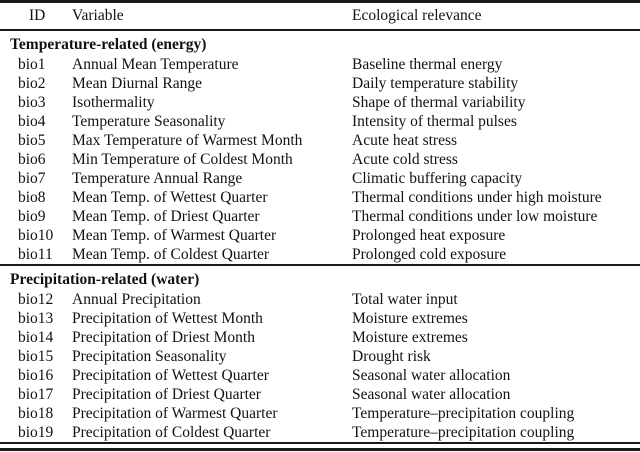 The height and width of the screenshot is (452, 640). I want to click on cell-variable: Mean Temp. of Wettest Quarter, so click(170, 197).